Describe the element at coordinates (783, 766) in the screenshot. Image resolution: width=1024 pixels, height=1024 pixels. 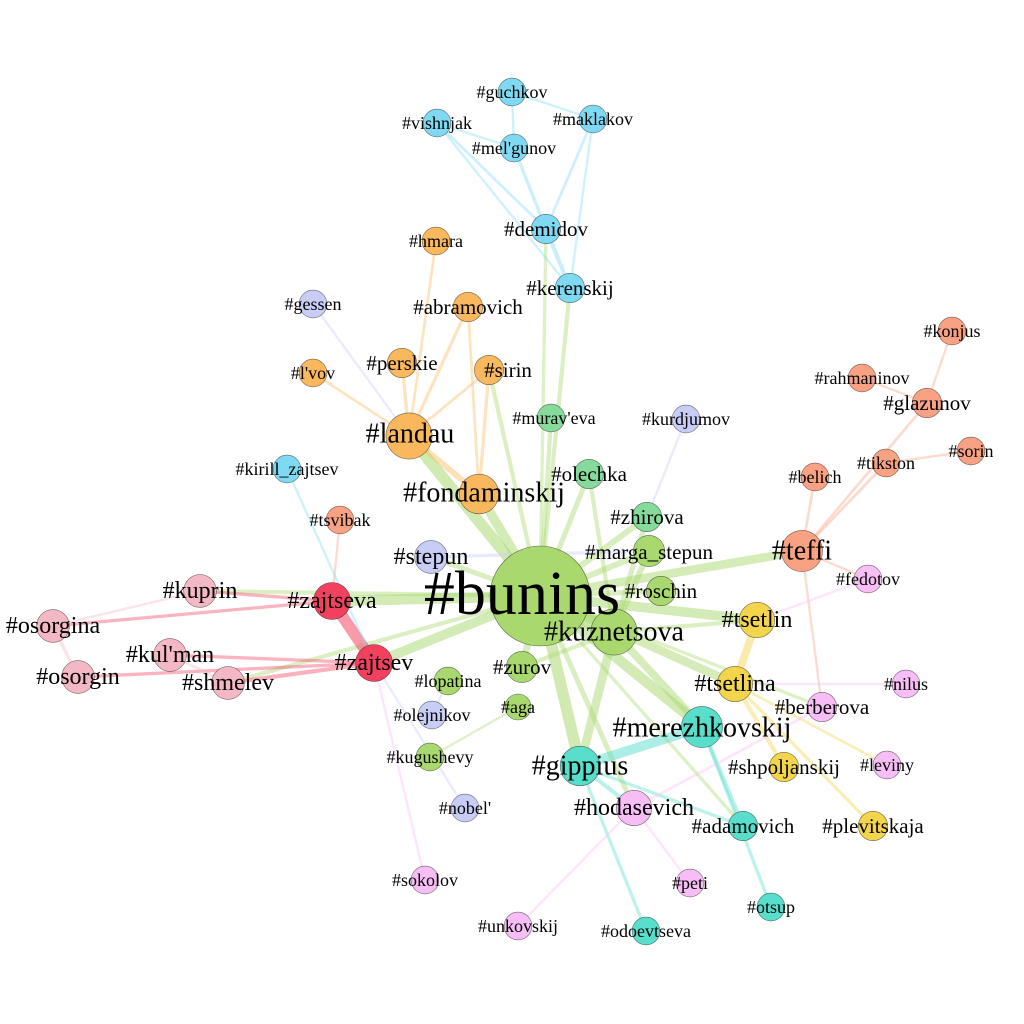
I see `node-shpoljanskij` at that location.